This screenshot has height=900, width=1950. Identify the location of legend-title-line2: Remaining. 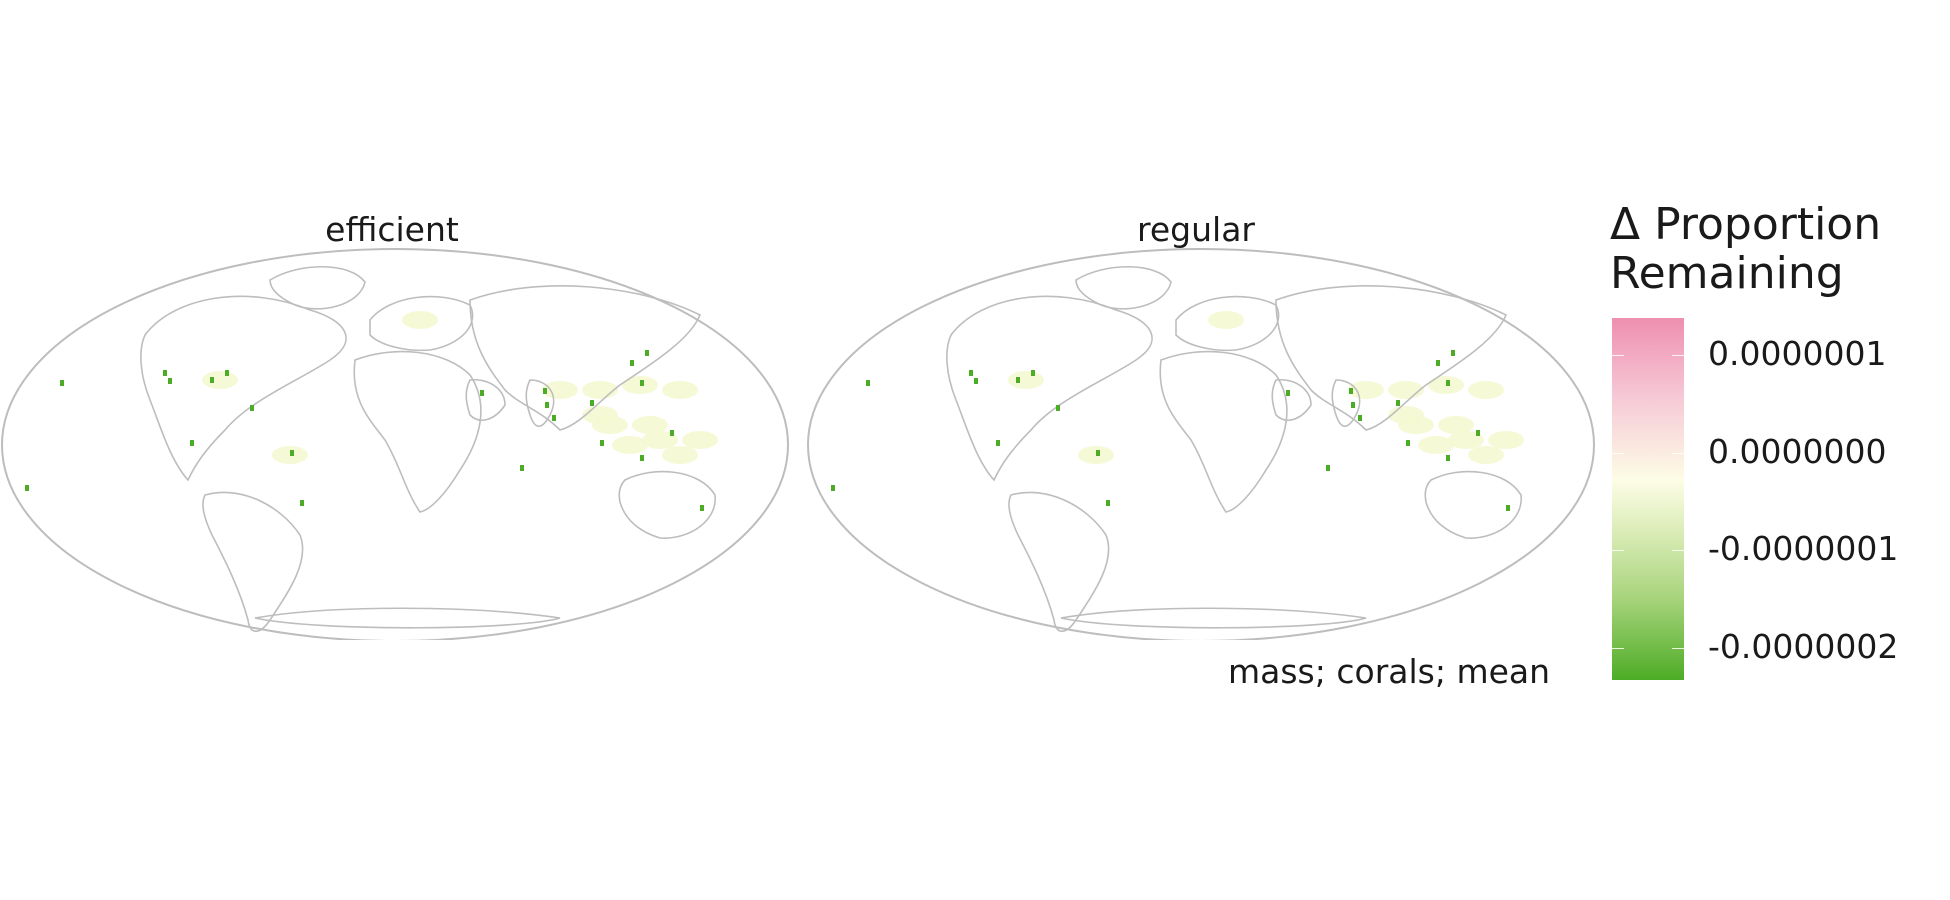
(1727, 273).